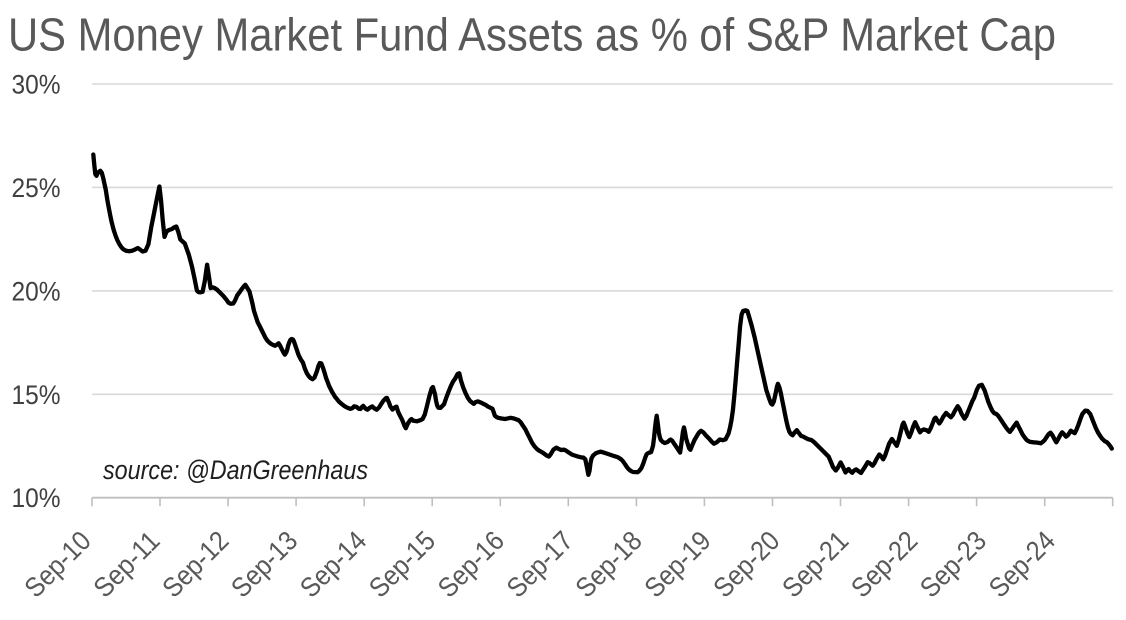 Image resolution: width=1126 pixels, height=620 pixels. I want to click on svg-text: 10%, so click(36, 498).